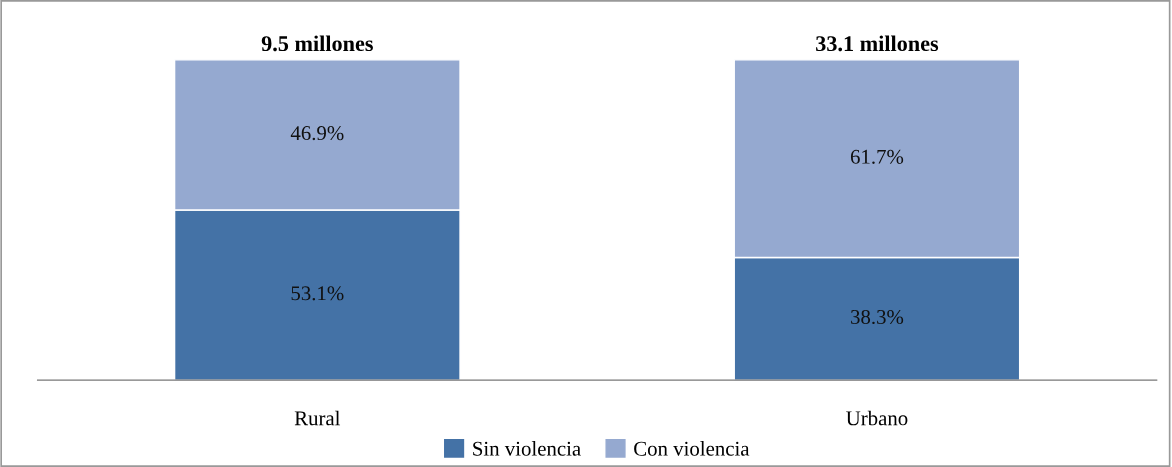  Describe the element at coordinates (877, 317) in the screenshot. I see `data-label: 38.3%` at that location.